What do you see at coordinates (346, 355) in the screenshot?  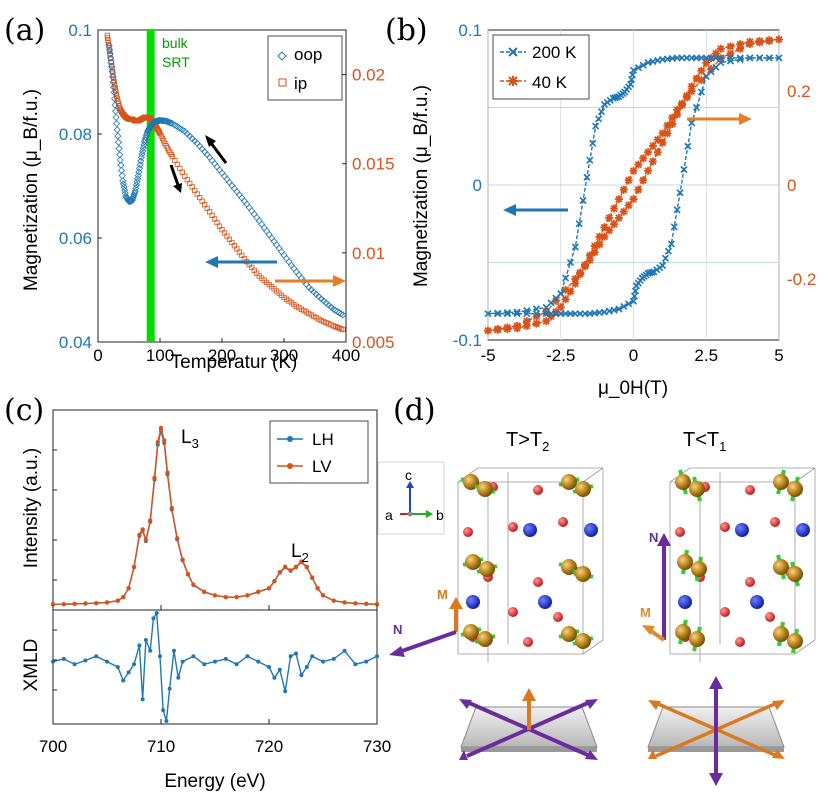 I see `x-tick-label: 400` at bounding box center [346, 355].